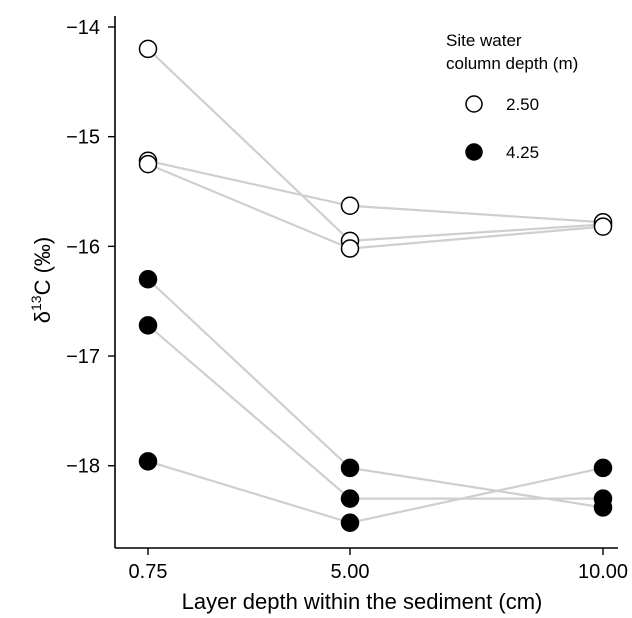 The image size is (632, 618). What do you see at coordinates (42, 317) in the screenshot?
I see `y-axis-title-prefix: δ` at bounding box center [42, 317].